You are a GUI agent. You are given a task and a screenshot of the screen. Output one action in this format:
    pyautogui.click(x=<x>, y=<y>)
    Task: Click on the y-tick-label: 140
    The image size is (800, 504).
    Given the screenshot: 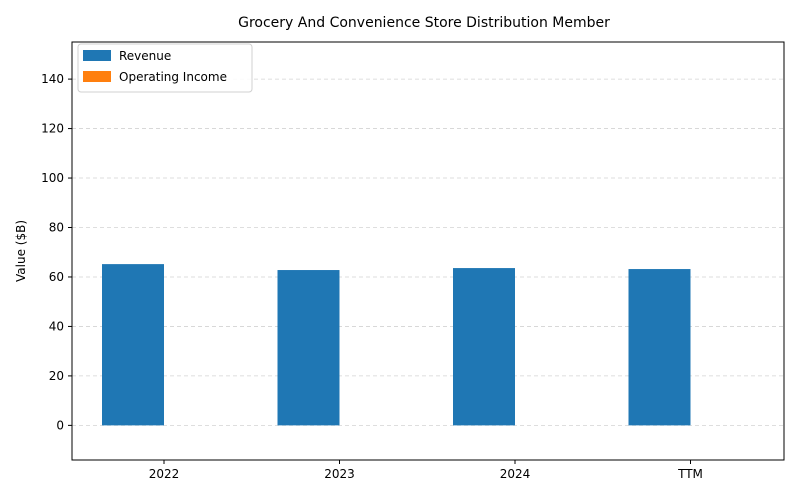 What is the action you would take?
    pyautogui.click(x=52, y=79)
    